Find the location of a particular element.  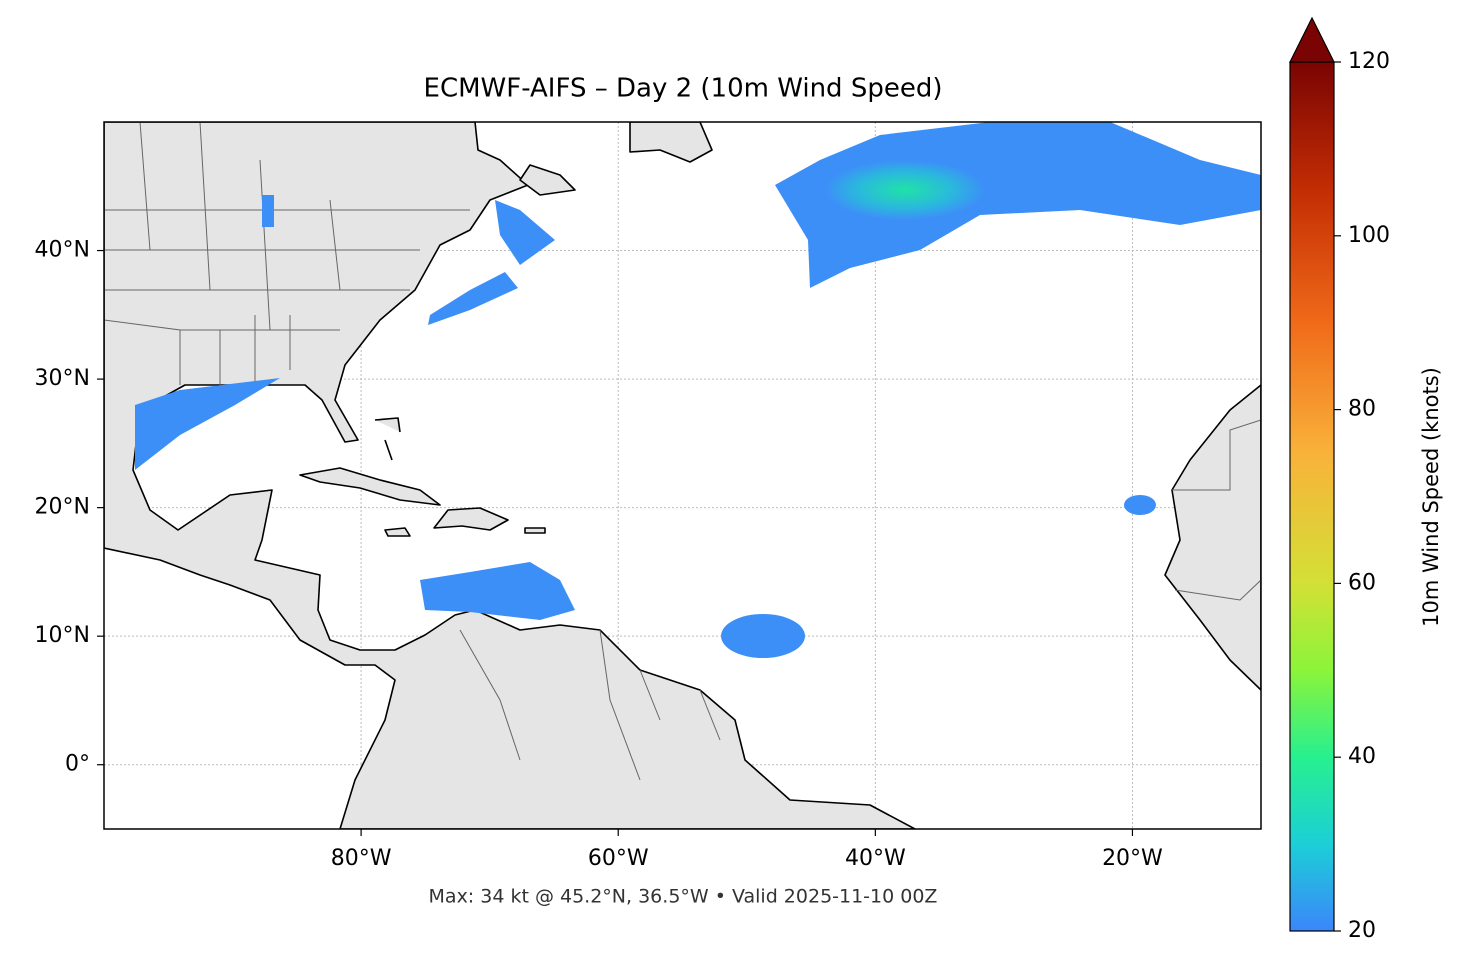

colorbar-tick-label: 40 is located at coordinates (1362, 756).